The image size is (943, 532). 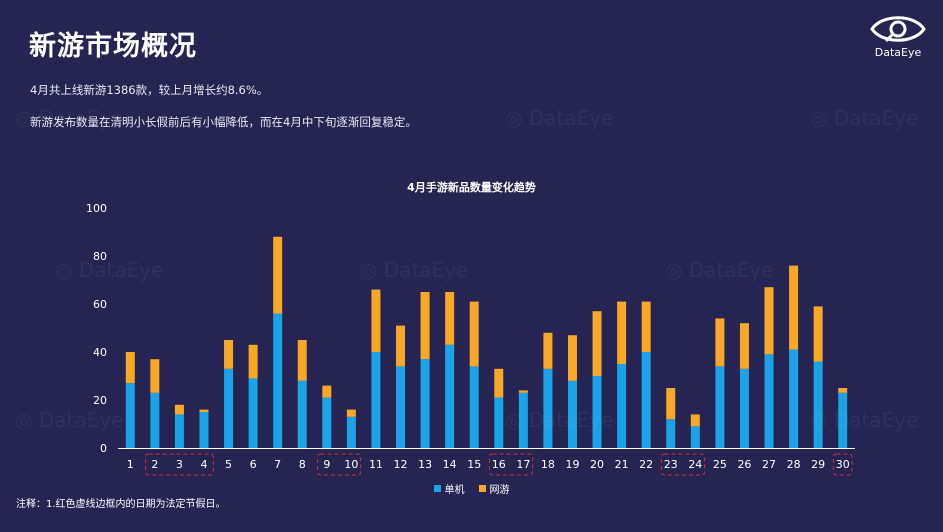 What do you see at coordinates (223, 122) in the screenshot?
I see `summary-line-2: 新游发布数量在清明小长假前后有小幅降低，而在4月中下旬逐渐回复稳定。` at bounding box center [223, 122].